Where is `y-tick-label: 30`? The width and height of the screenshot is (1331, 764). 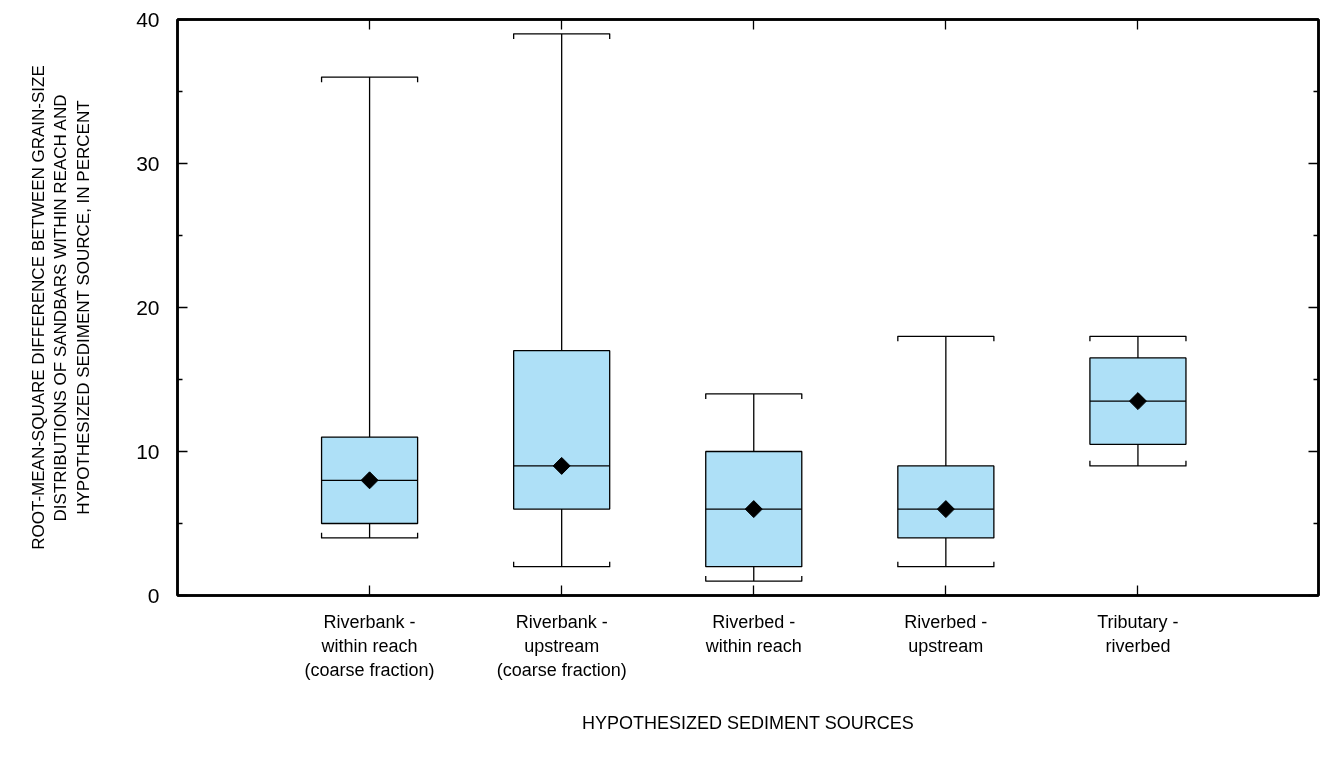 y-tick-label: 30 is located at coordinates (148, 163).